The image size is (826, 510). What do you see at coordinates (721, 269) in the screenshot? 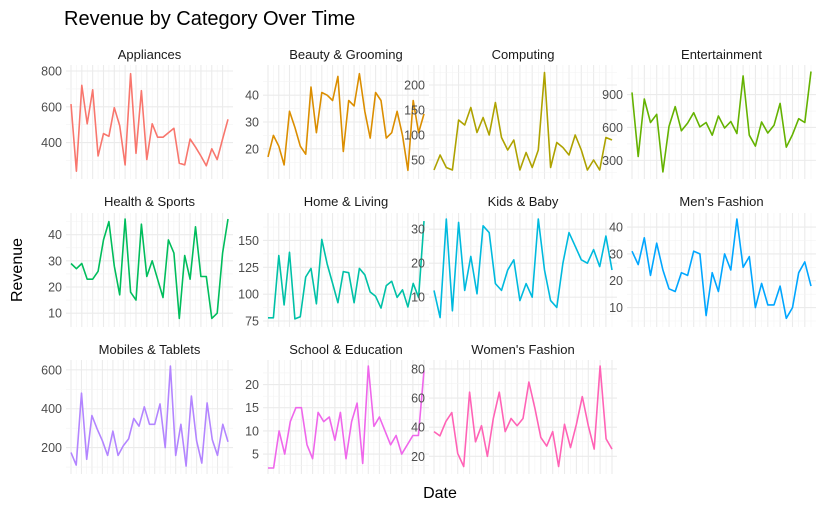
I see `series-line-men-s-fashion` at bounding box center [721, 269].